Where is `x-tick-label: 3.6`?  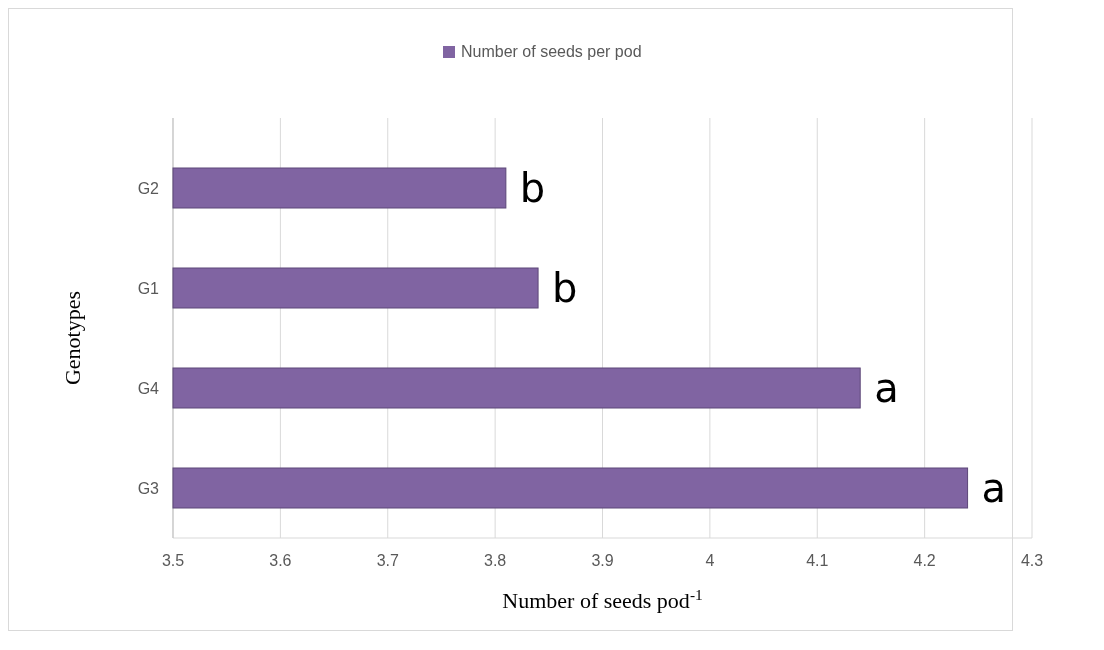
x-tick-label: 3.6 is located at coordinates (280, 560).